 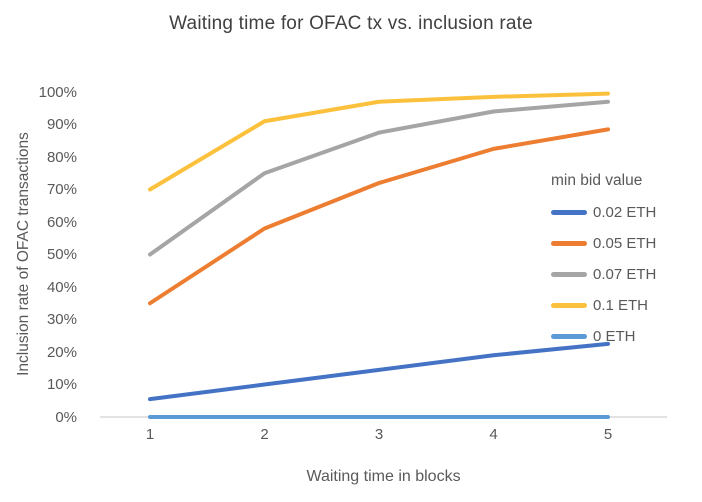 What do you see at coordinates (61, 222) in the screenshot?
I see `y-tick-label: 60%` at bounding box center [61, 222].